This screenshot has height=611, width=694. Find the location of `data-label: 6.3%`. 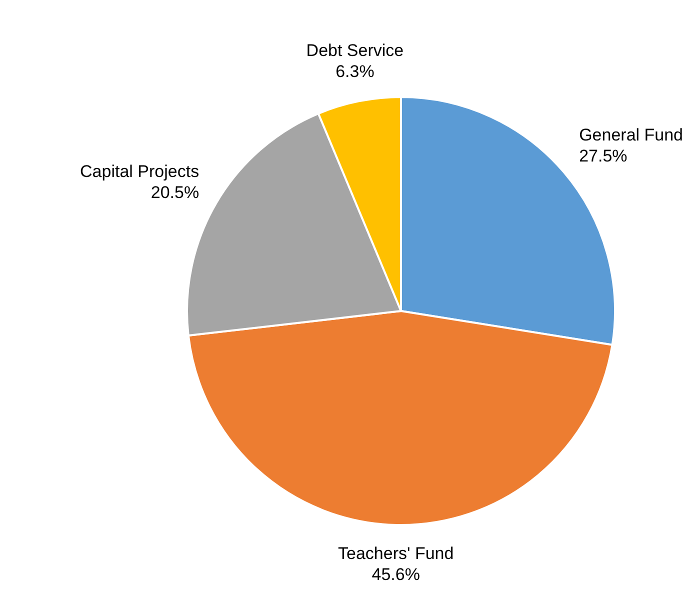

data-label: 6.3% is located at coordinates (355, 72).